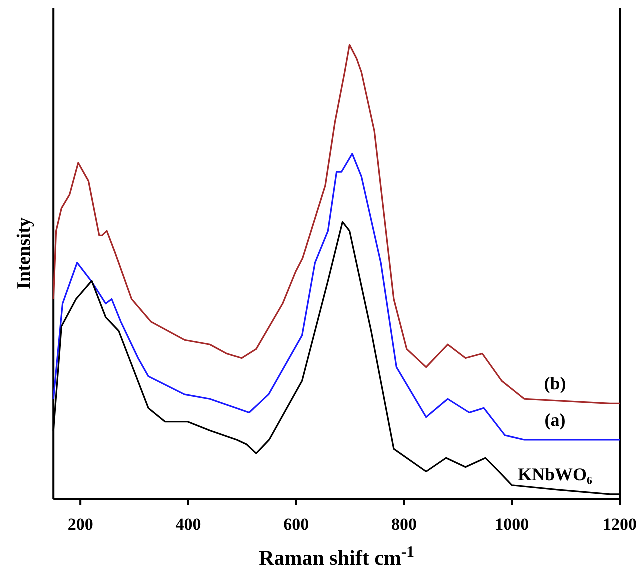 This screenshot has height=578, width=644. Describe the element at coordinates (81, 524) in the screenshot. I see `x-tick-label: 200` at that location.